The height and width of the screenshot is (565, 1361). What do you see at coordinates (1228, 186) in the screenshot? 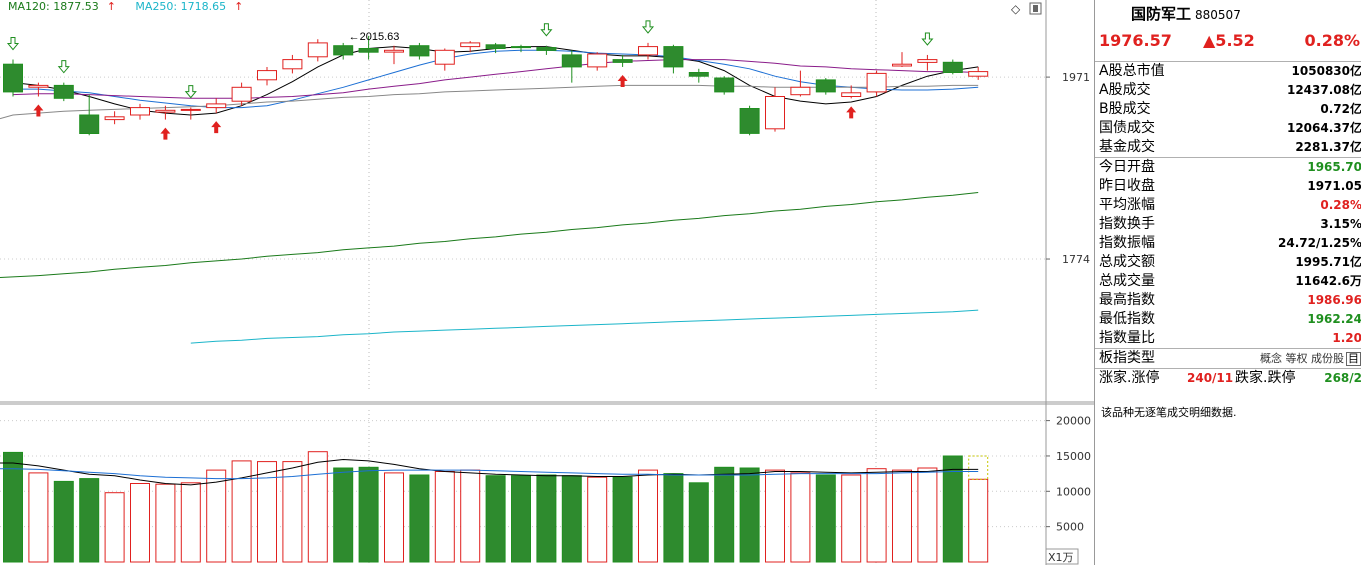
I see `stat-row: 昨日收盘 1971.05` at bounding box center [1228, 186].